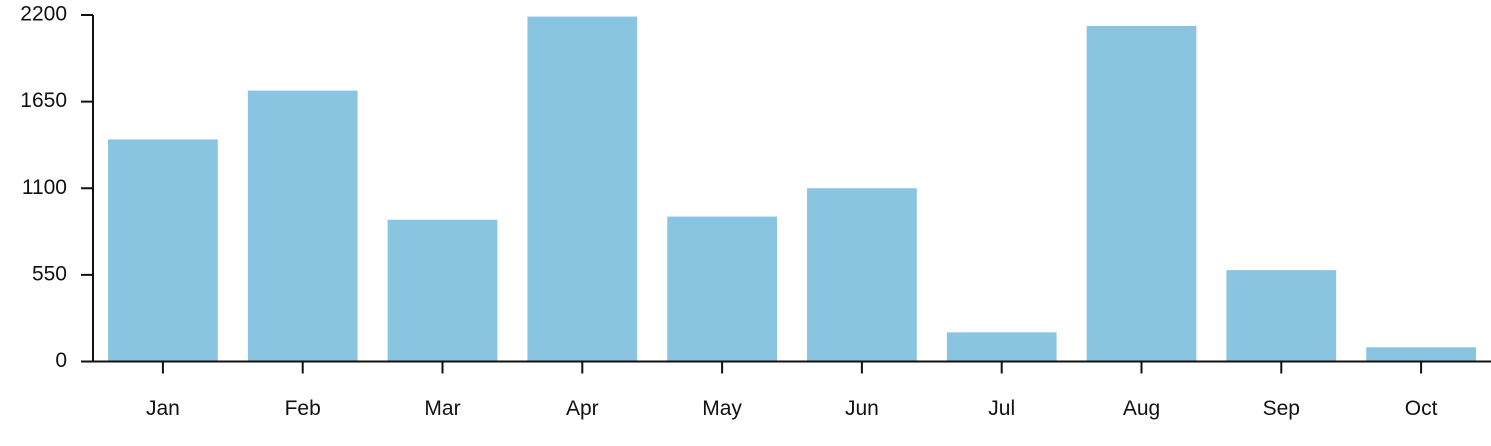 The height and width of the screenshot is (446, 1491). I want to click on bar-may, so click(722, 289).